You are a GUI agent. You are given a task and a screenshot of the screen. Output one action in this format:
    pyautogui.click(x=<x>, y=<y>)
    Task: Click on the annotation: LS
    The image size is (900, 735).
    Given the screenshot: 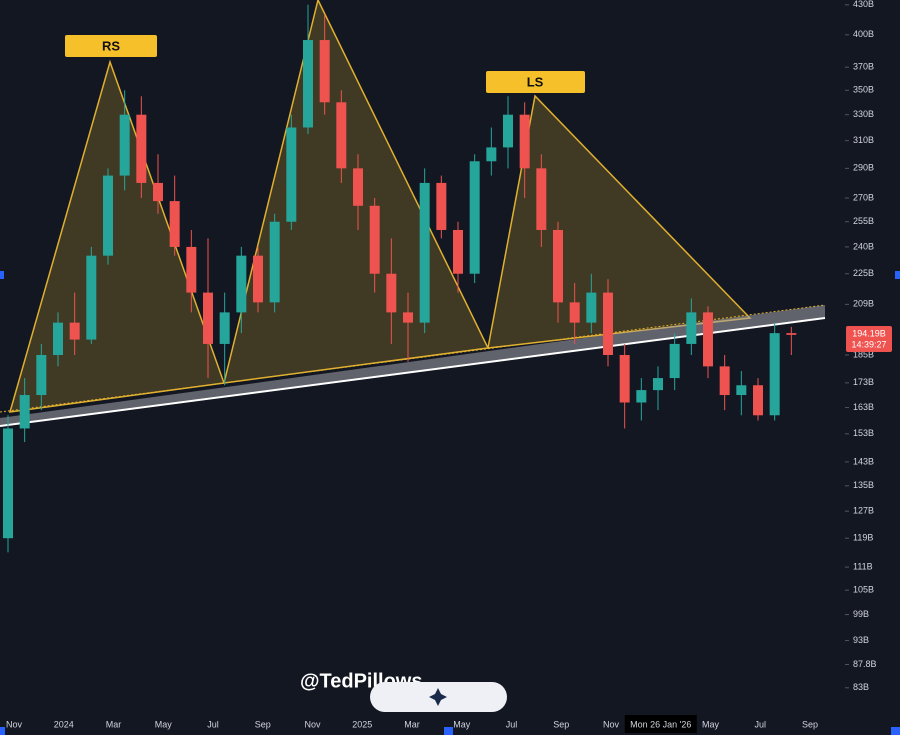 What is the action you would take?
    pyautogui.click(x=535, y=81)
    